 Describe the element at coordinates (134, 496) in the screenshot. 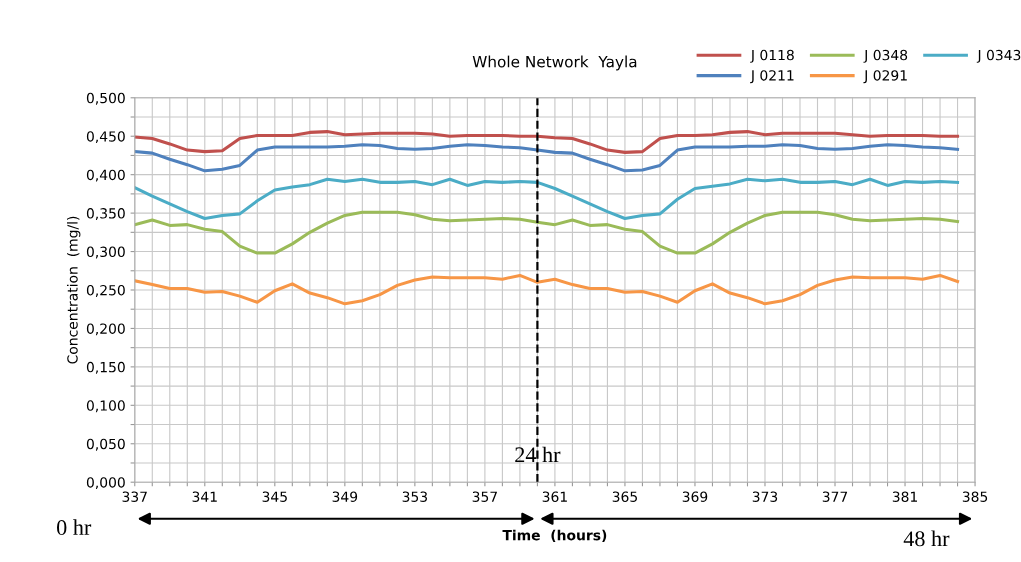

I see `x-tick-label: 337` at that location.